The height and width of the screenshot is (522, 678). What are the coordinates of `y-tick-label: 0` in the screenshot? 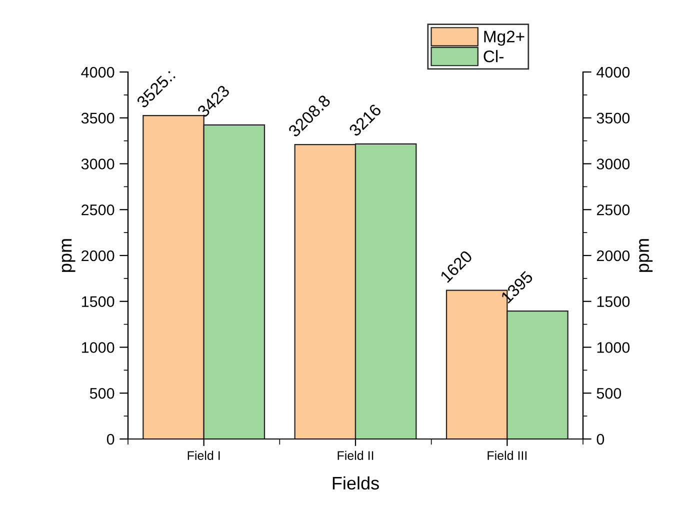 It's located at (110, 439).